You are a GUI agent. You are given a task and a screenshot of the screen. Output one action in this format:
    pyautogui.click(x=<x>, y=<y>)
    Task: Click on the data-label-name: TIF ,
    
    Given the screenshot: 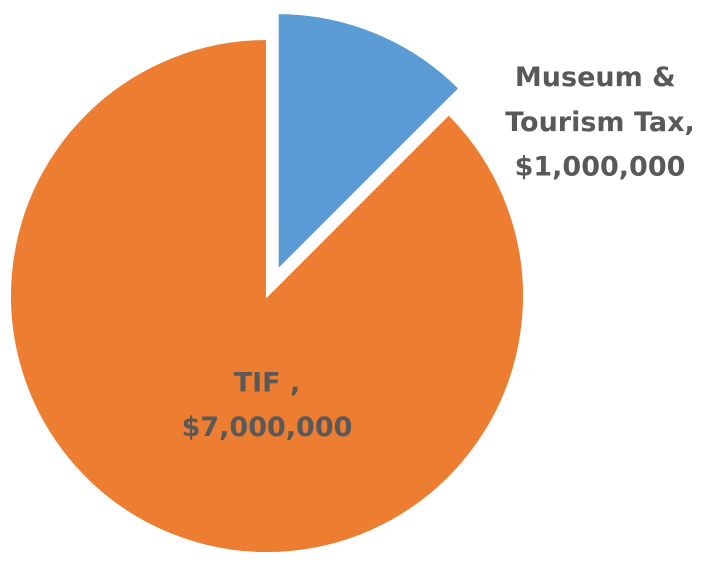 What is the action you would take?
    pyautogui.click(x=267, y=382)
    